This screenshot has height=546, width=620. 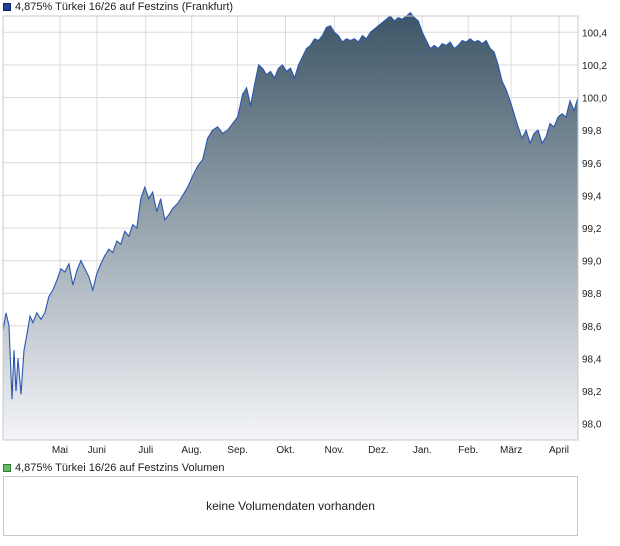 I want to click on volume-legend-label: 4,875% Türkei 16/26 auf Festzins Volumen, so click(x=120, y=468).